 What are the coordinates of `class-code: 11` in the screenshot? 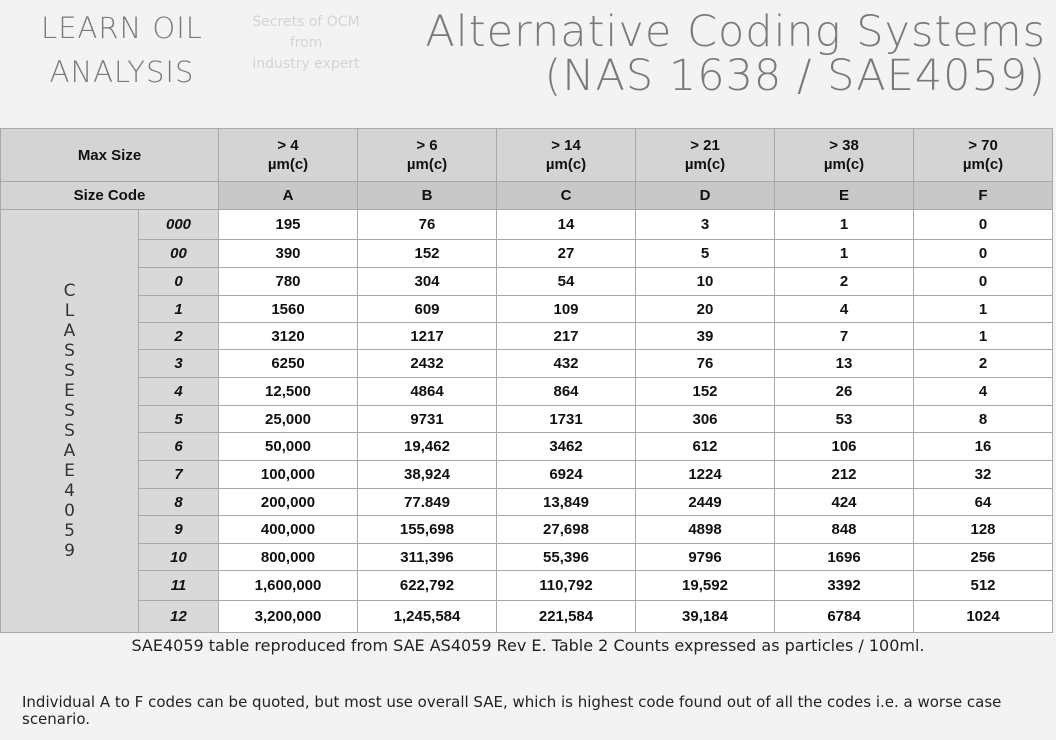 It's located at (178, 585).